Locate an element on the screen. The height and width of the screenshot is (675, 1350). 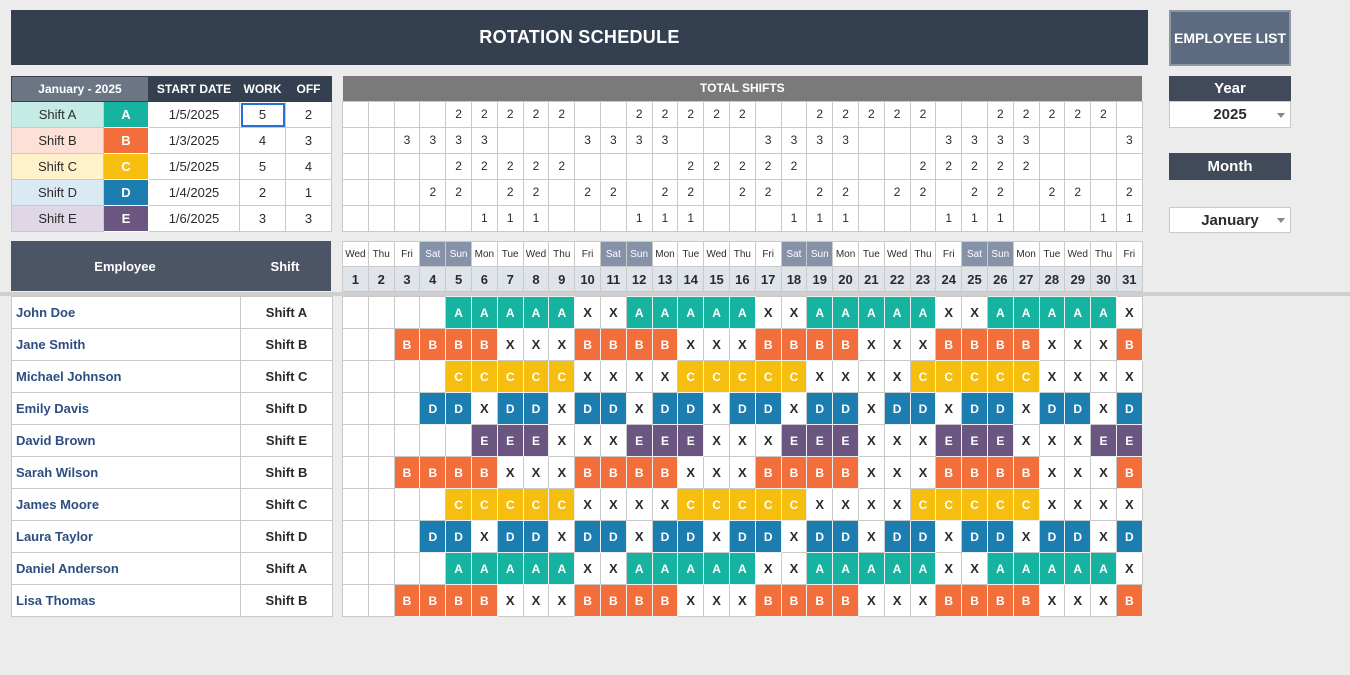
work-days-cell: 4 is located at coordinates (262, 140).